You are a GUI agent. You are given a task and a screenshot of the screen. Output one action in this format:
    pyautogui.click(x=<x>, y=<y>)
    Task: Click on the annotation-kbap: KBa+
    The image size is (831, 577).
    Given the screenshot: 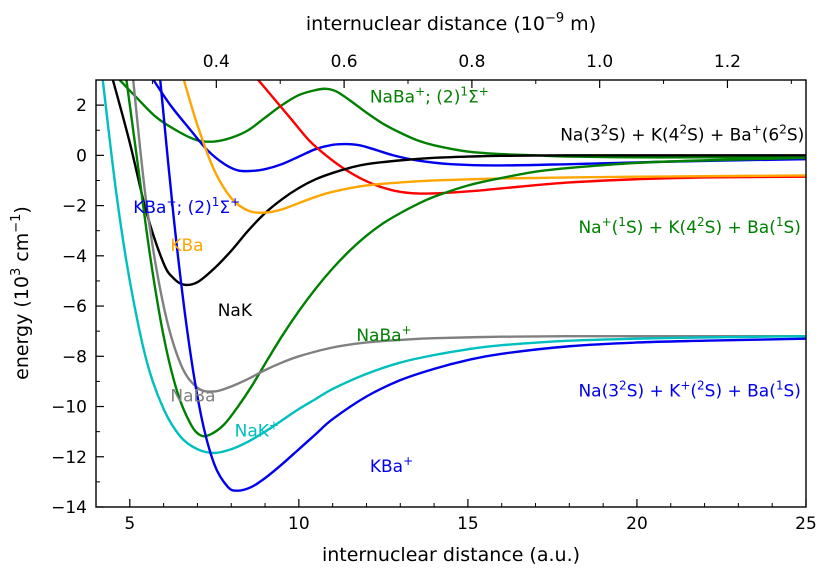 What is the action you would take?
    pyautogui.click(x=391, y=465)
    